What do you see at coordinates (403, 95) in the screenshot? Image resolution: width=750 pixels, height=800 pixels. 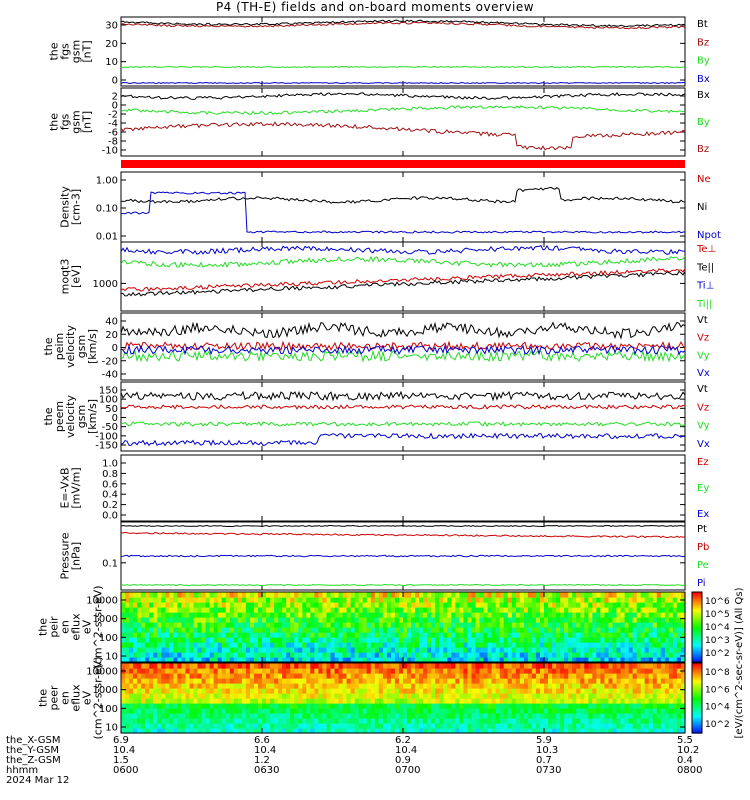 I see `series-bx` at bounding box center [403, 95].